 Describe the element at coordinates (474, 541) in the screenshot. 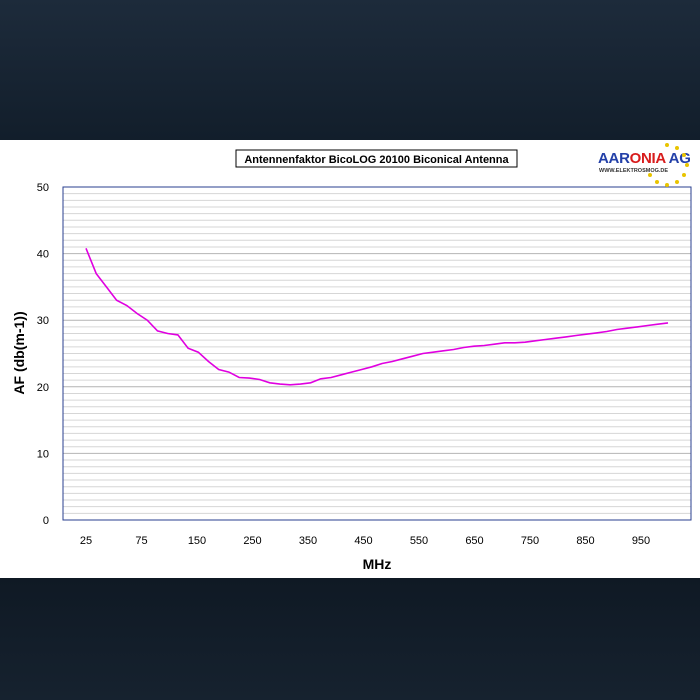

I see `x-tick-label: 650` at that location.